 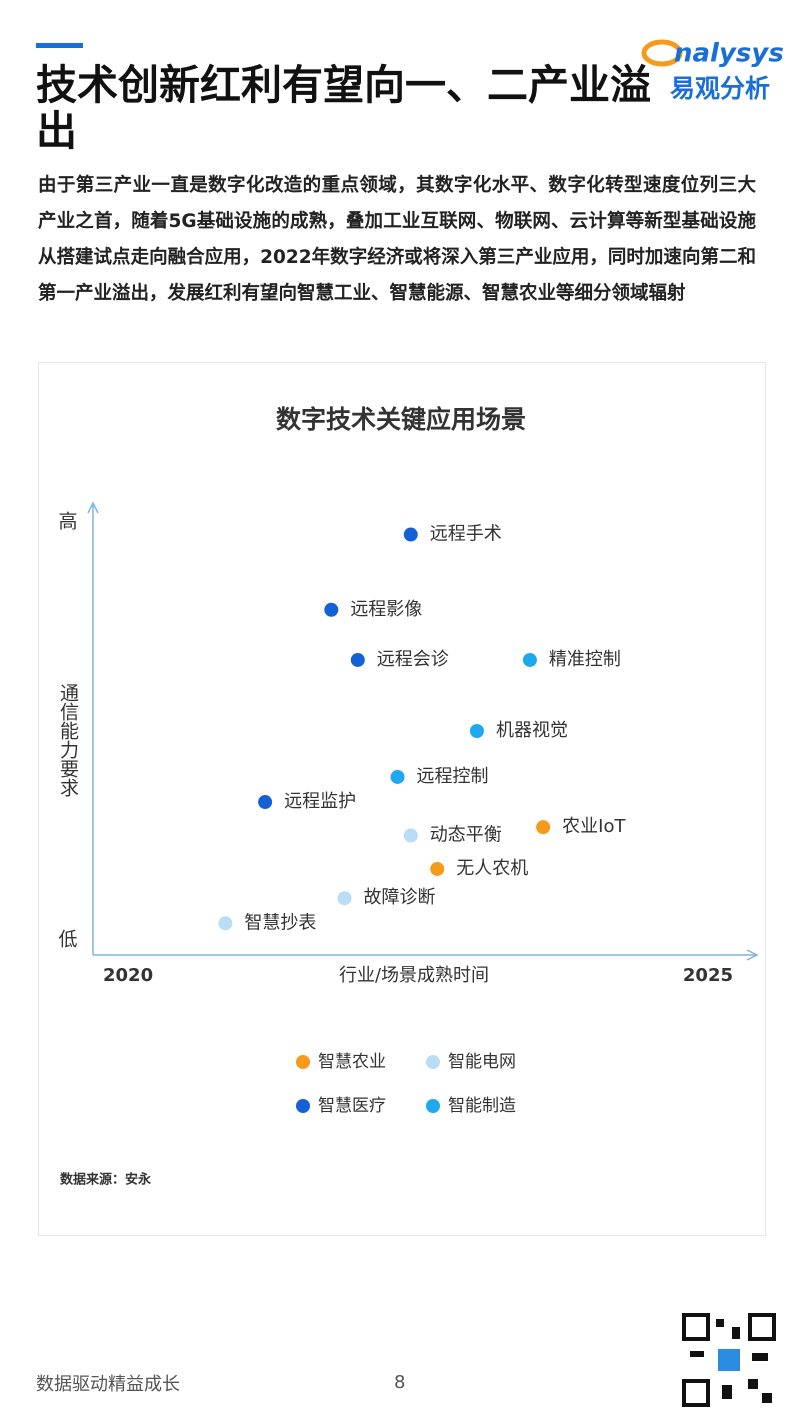 What do you see at coordinates (752, 955) in the screenshot?
I see `x-arrow` at bounding box center [752, 955].